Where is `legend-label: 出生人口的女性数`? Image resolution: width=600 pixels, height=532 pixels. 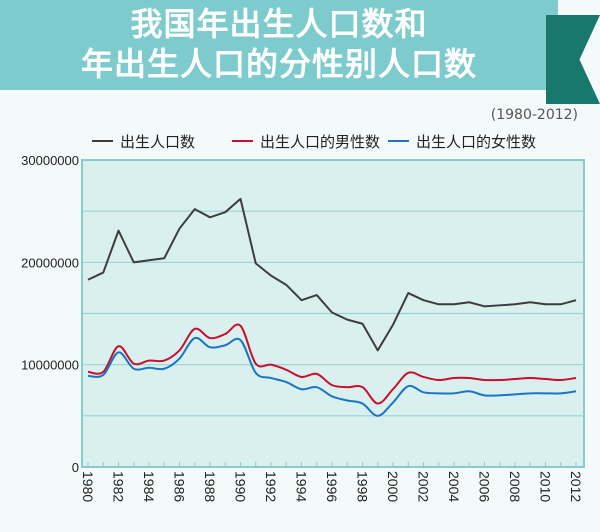 legend-label: 出生人口的女性数 is located at coordinates (476, 142).